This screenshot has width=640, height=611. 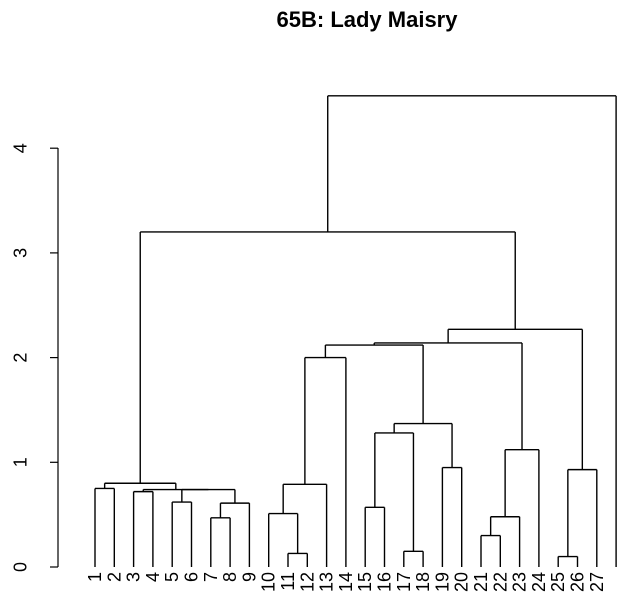 What do you see at coordinates (249, 577) in the screenshot?
I see `leaf-label: 9` at bounding box center [249, 577].